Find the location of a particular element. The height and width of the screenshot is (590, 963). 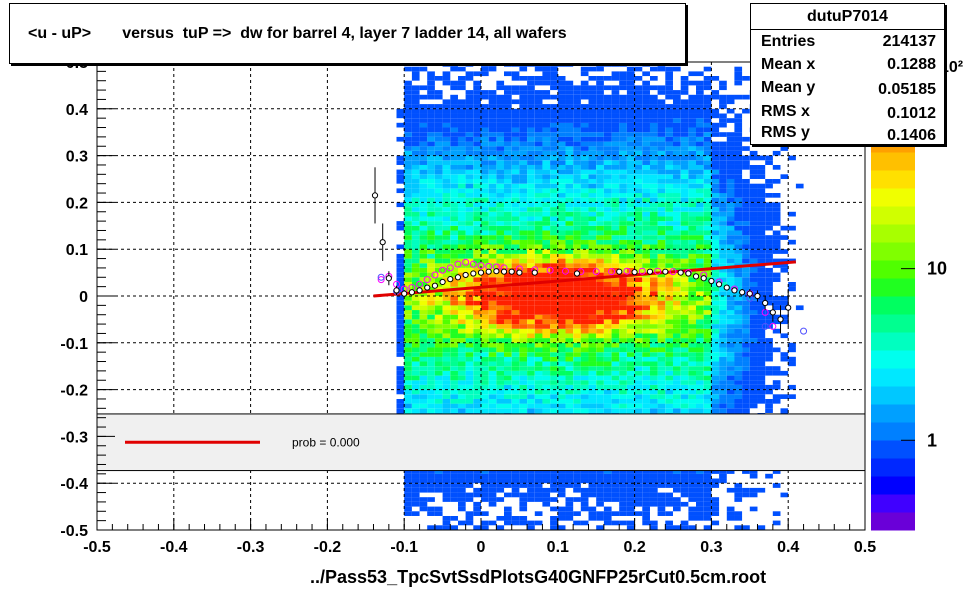

y-tick-label: 0.4 is located at coordinates (77, 110).